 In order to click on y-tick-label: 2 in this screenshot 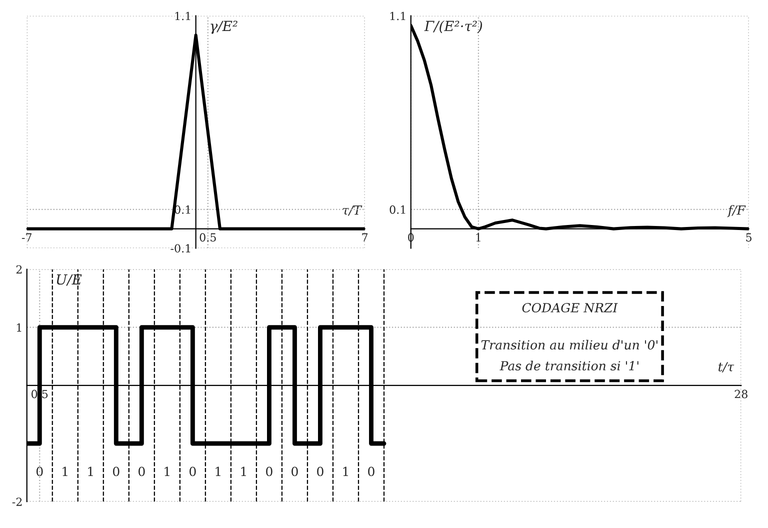, I will do `click(19, 269)`.